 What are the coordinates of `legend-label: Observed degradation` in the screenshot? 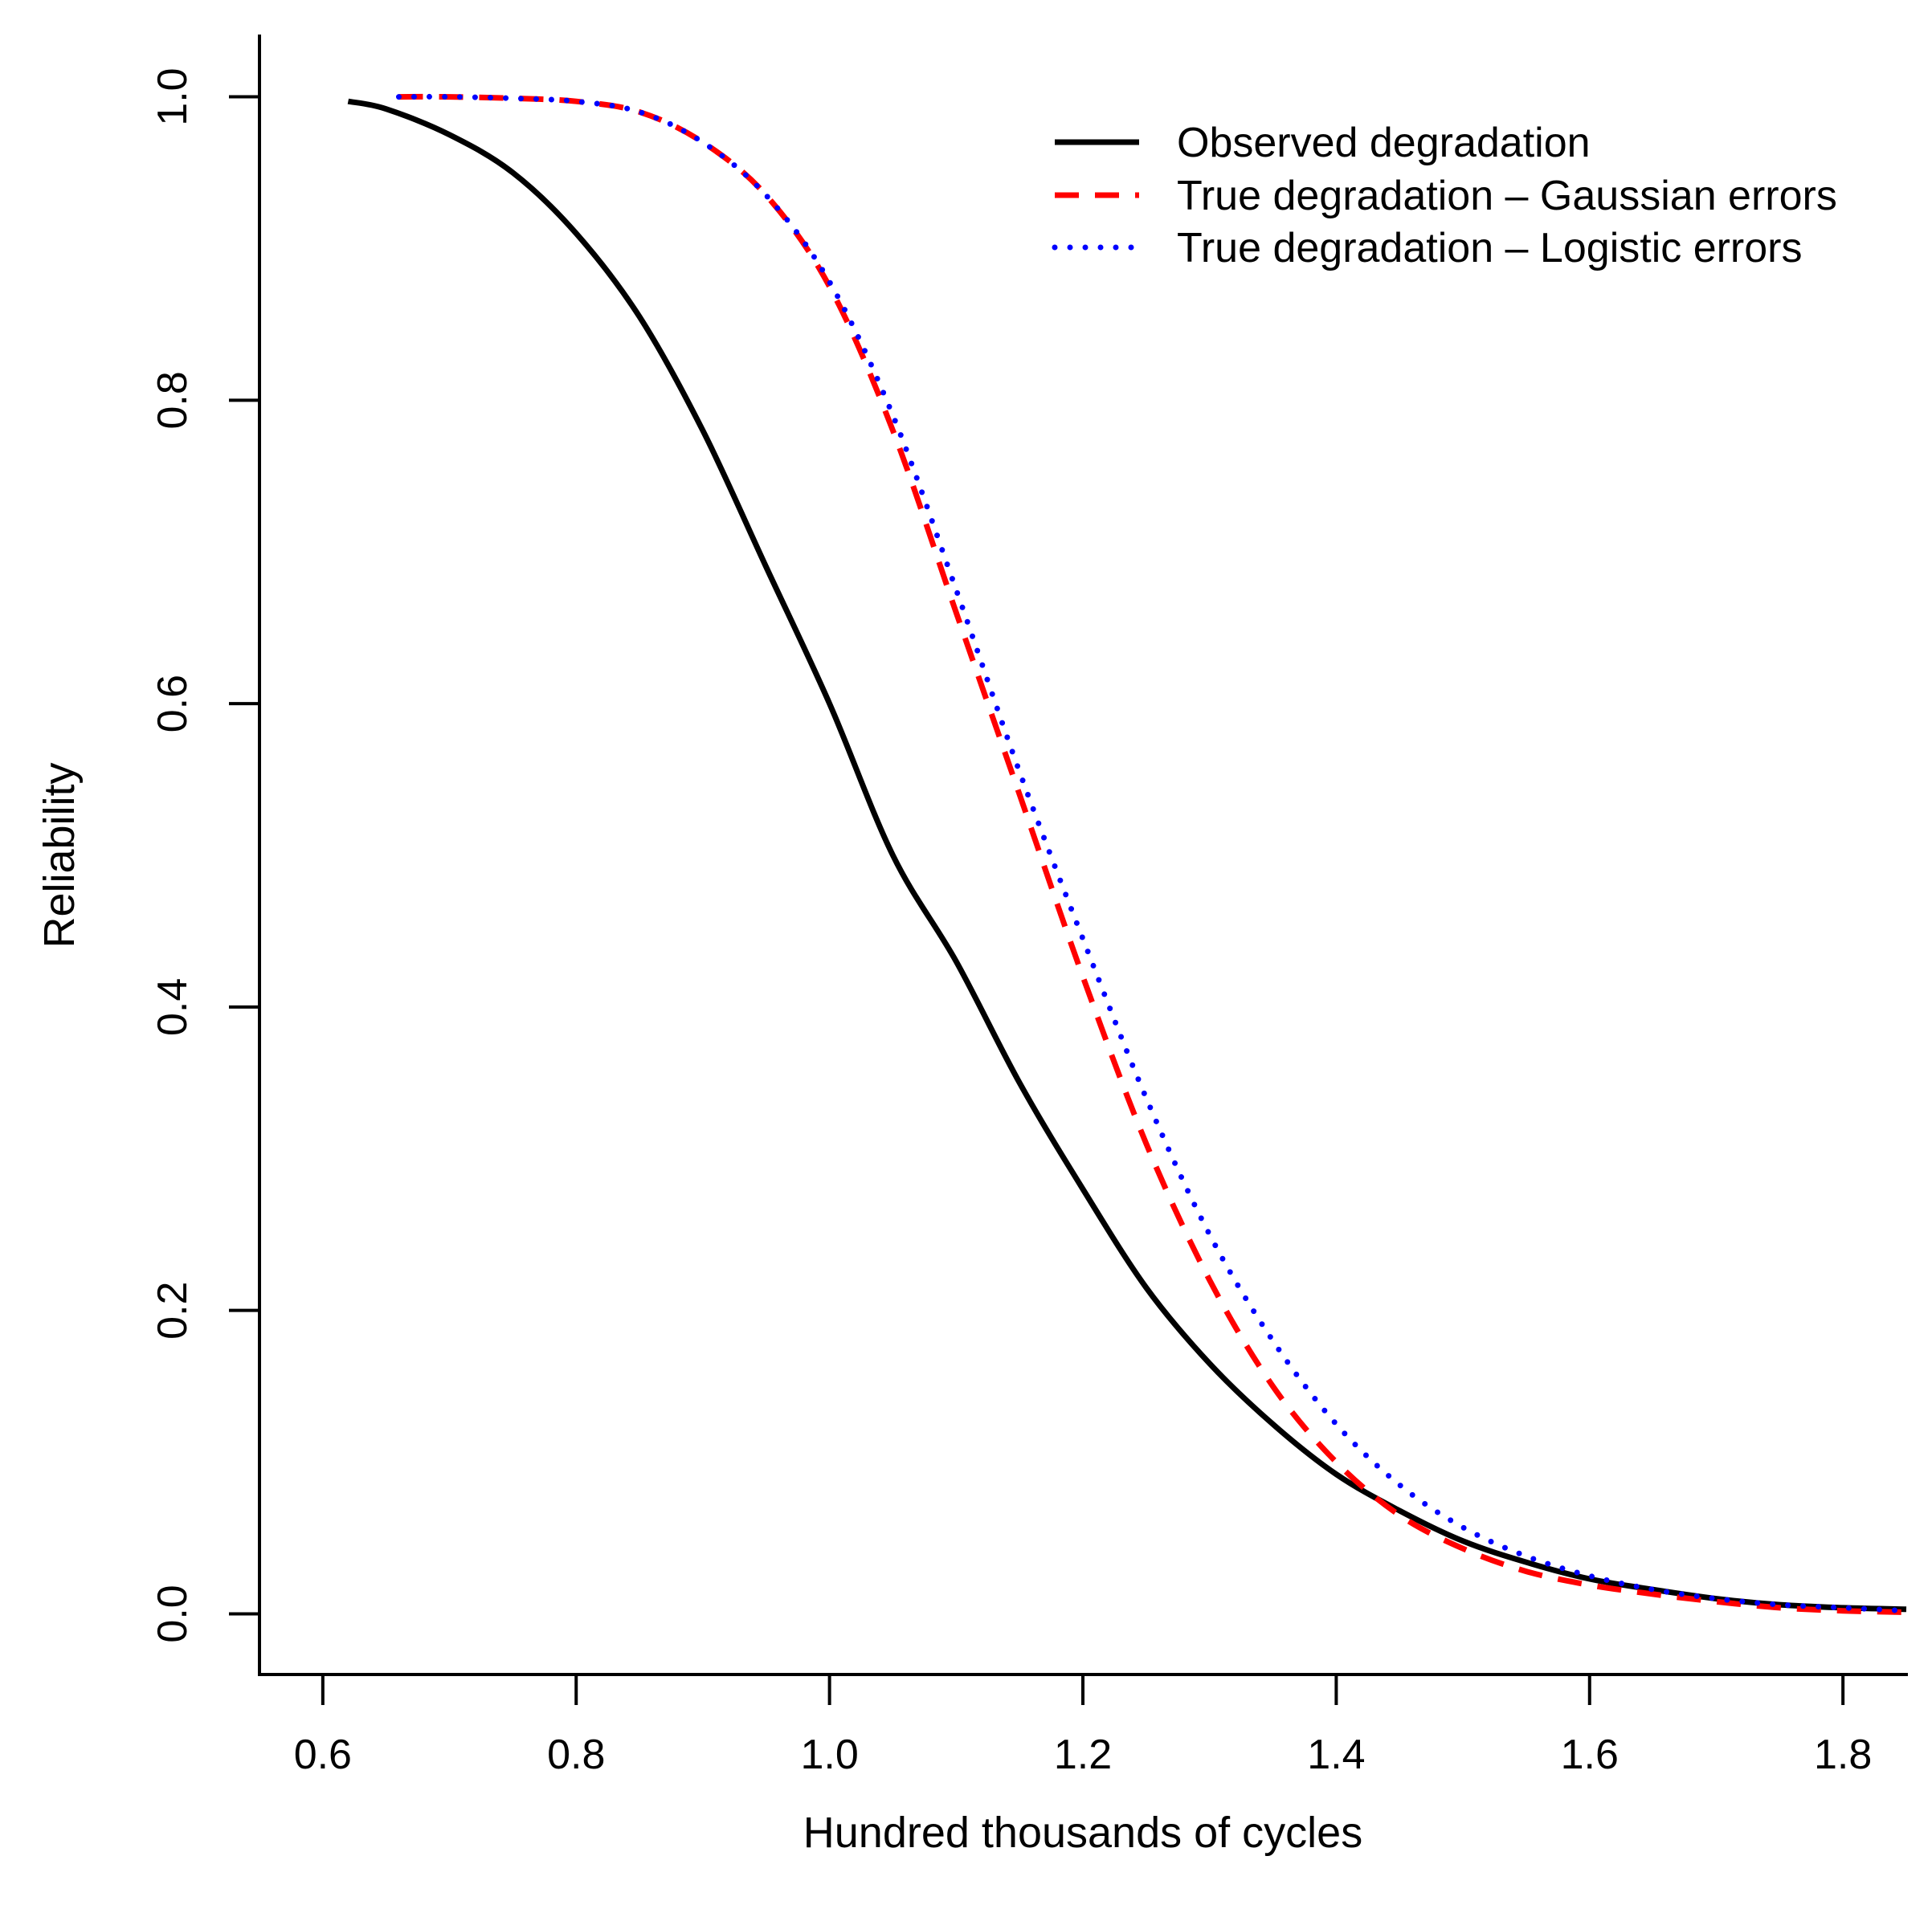 It's located at (1384, 143).